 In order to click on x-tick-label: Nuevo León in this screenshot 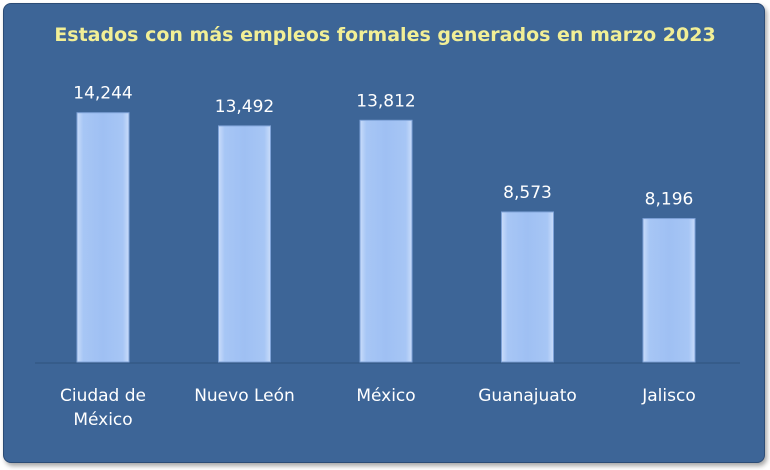, I will do `click(244, 396)`.